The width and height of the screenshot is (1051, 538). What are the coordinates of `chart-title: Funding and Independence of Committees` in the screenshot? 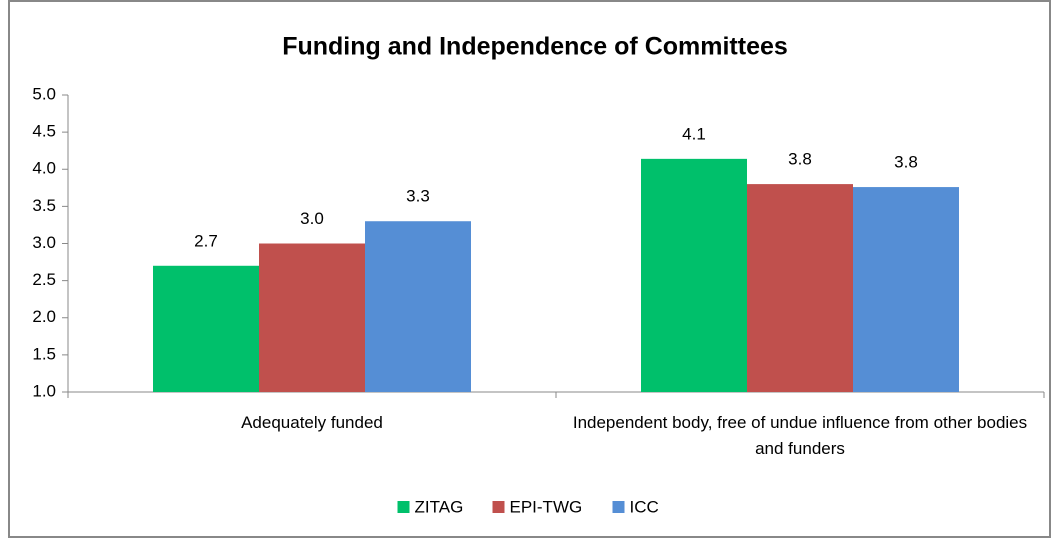 It's located at (535, 47).